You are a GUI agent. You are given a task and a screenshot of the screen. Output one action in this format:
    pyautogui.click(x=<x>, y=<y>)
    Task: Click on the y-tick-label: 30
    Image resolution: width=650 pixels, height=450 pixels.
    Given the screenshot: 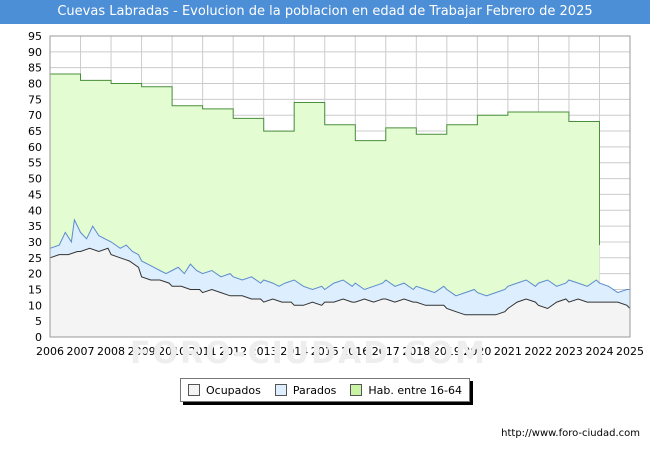 What is the action you would take?
    pyautogui.click(x=35, y=242)
    